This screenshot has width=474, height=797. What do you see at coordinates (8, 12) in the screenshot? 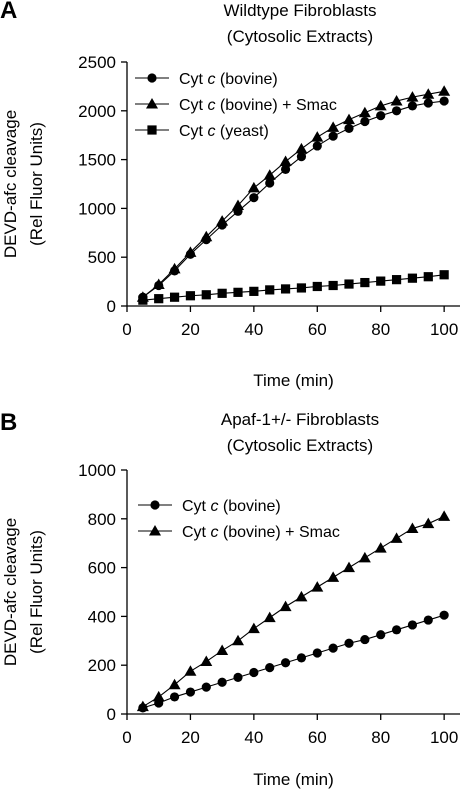
I see `panel-a-label: A` at bounding box center [8, 12].